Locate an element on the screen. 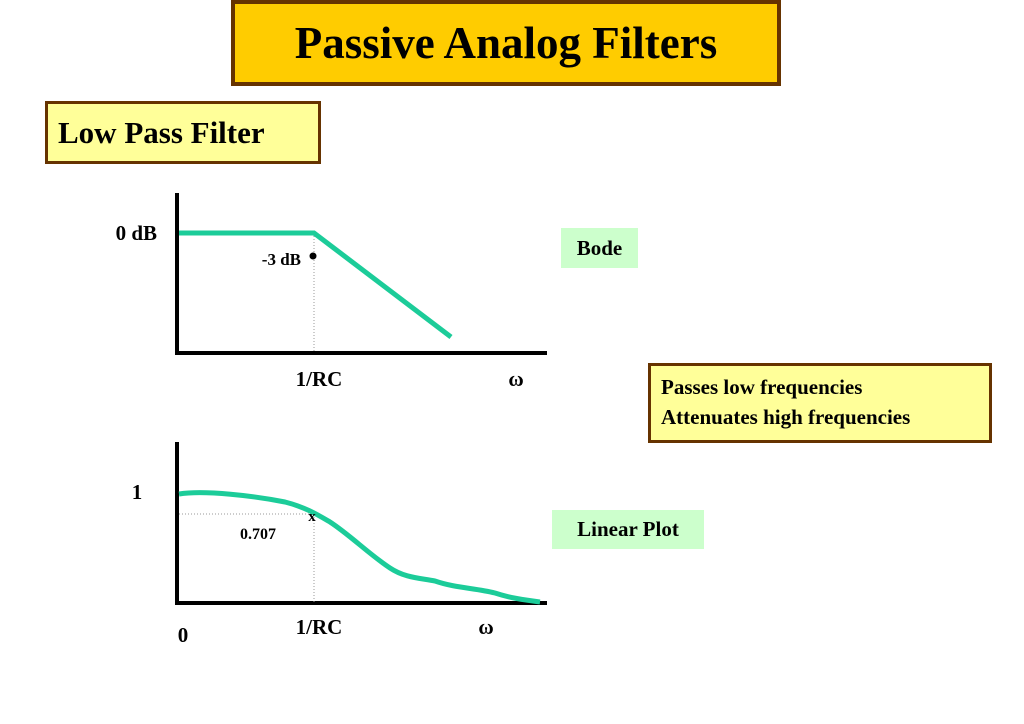 This screenshot has width=1024, height=724. bode-3db-point is located at coordinates (313, 256).